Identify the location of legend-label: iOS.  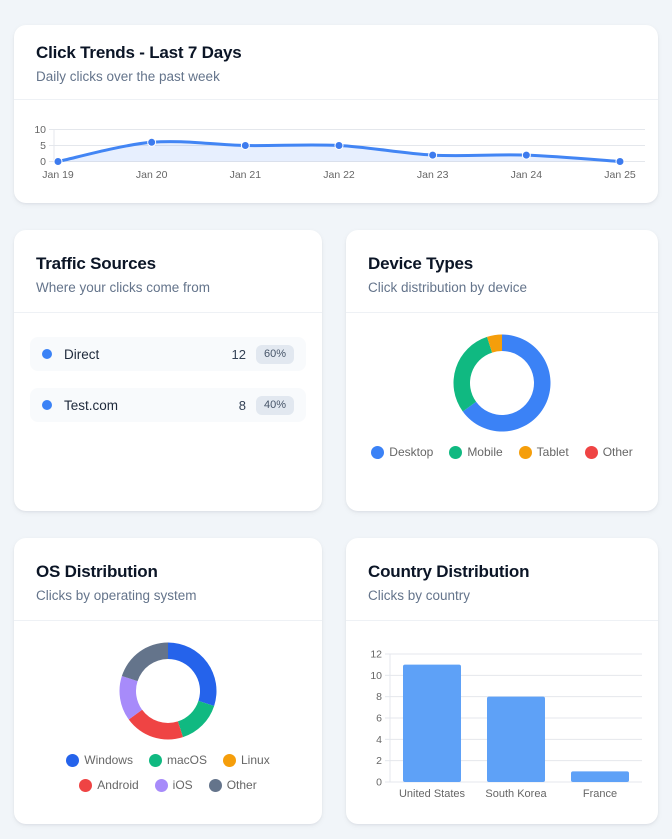
(182, 785).